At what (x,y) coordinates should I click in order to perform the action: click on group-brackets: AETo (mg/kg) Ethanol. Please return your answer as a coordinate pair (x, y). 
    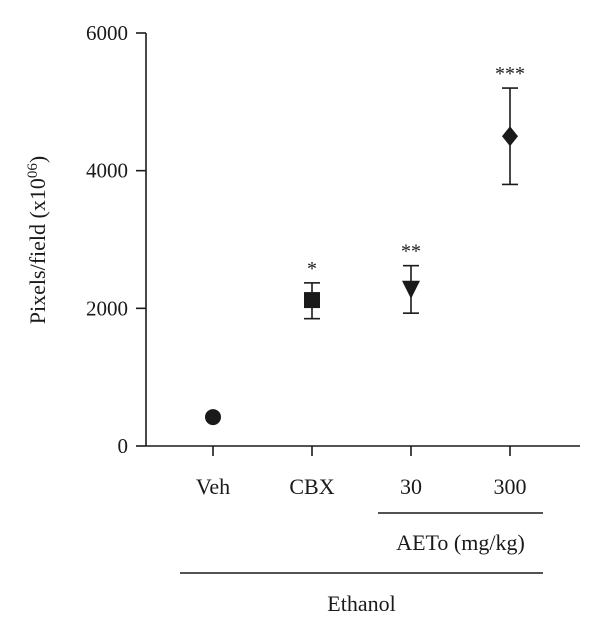
    Looking at the image, I should click on (361, 564).